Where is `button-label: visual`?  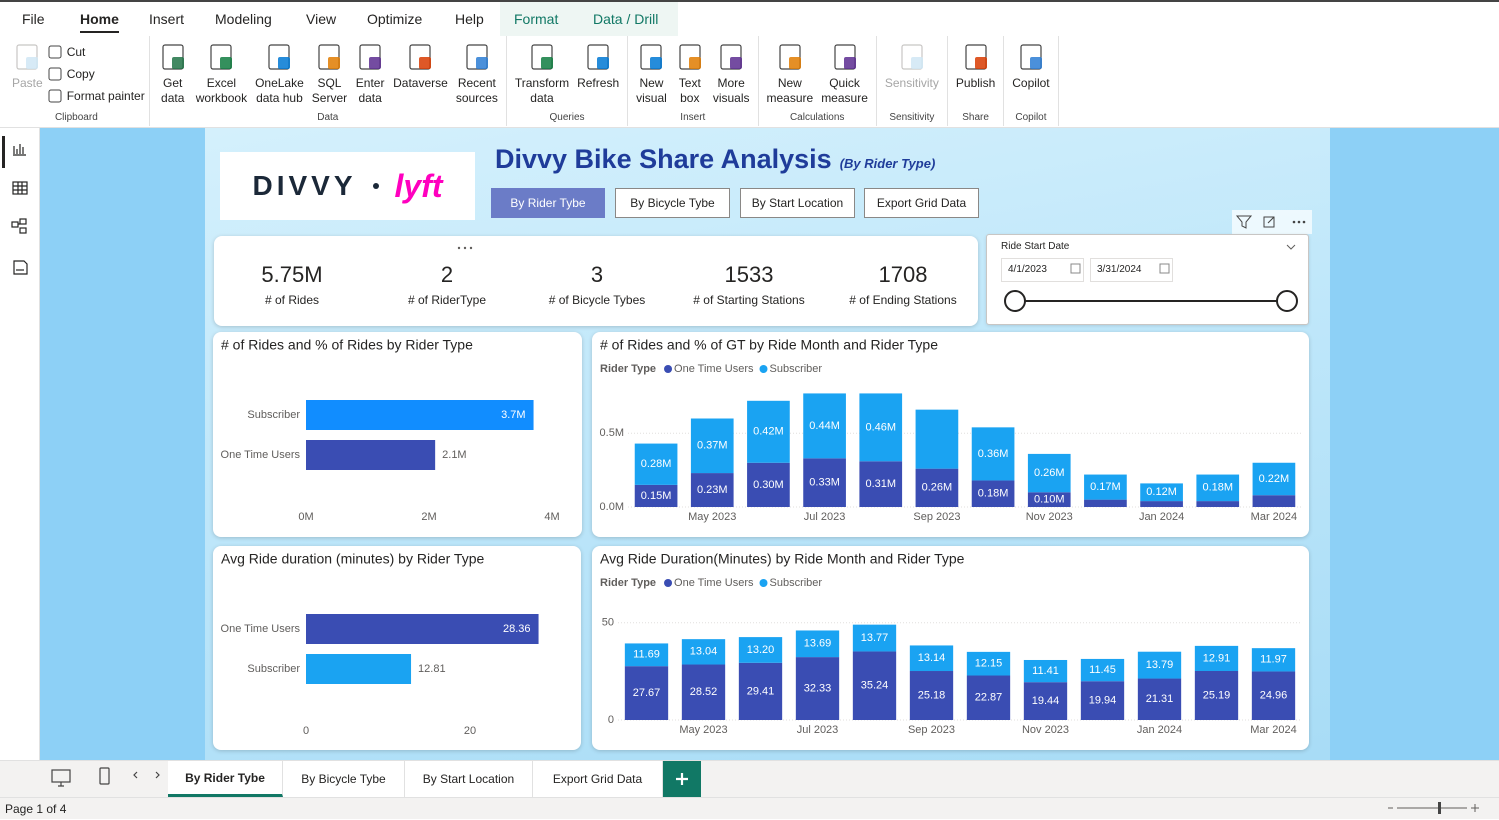 button-label: visual is located at coordinates (651, 98).